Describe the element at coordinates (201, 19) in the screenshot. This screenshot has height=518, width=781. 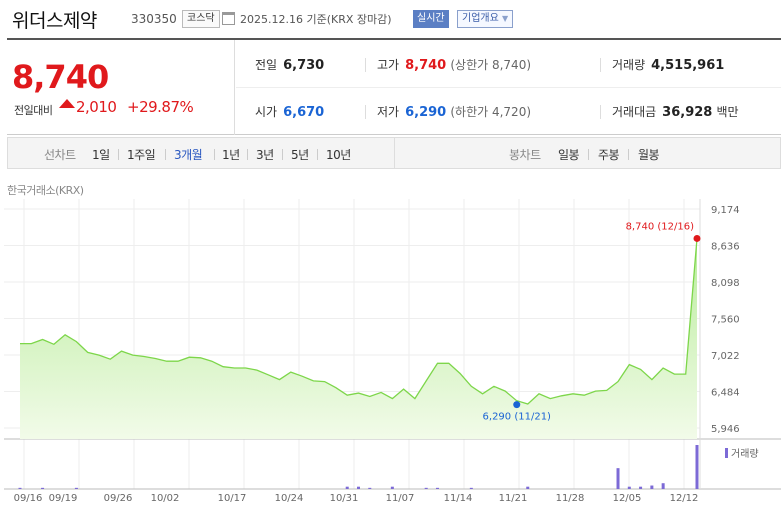
I see `market-badge: 코스닥` at that location.